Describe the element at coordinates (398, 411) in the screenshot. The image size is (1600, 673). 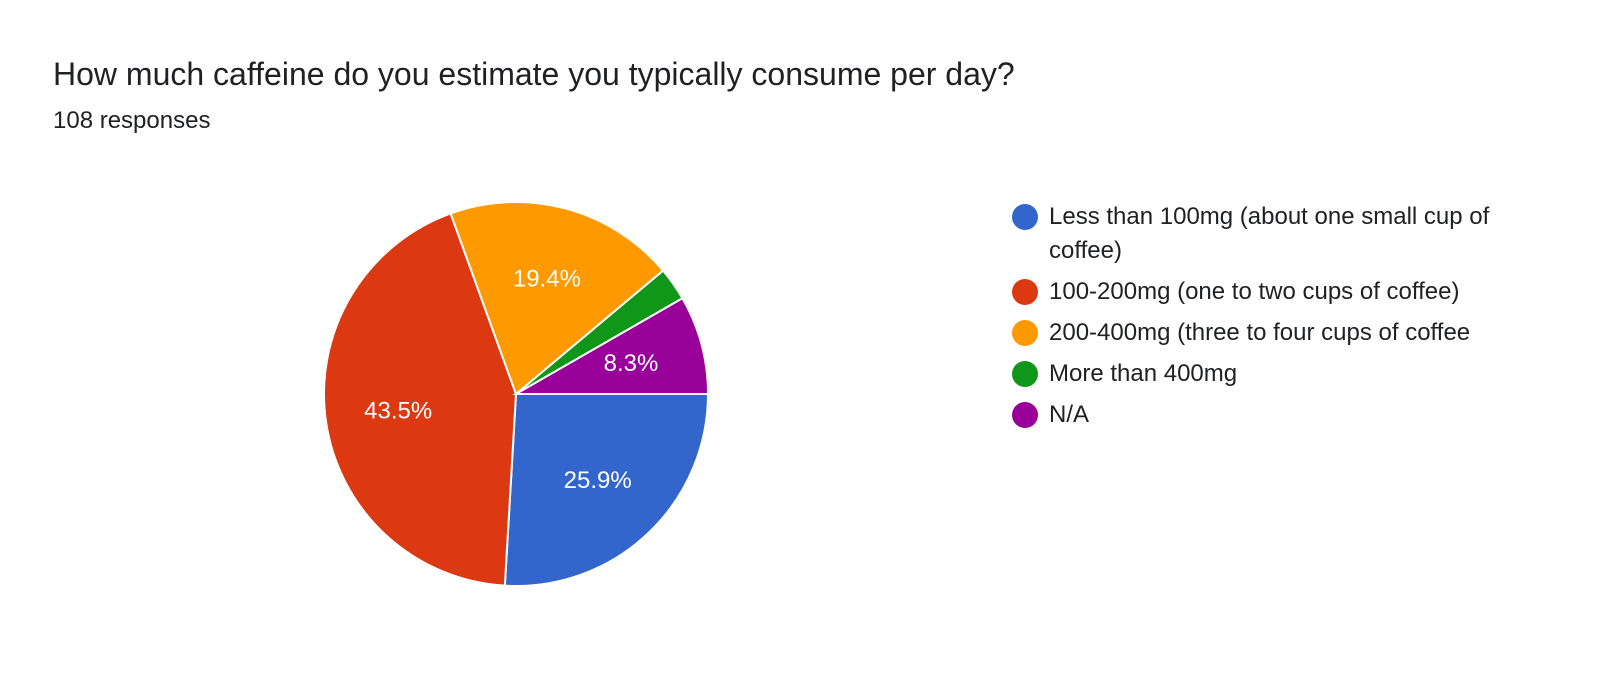
I see `slice-percent-label: 43.5%` at that location.